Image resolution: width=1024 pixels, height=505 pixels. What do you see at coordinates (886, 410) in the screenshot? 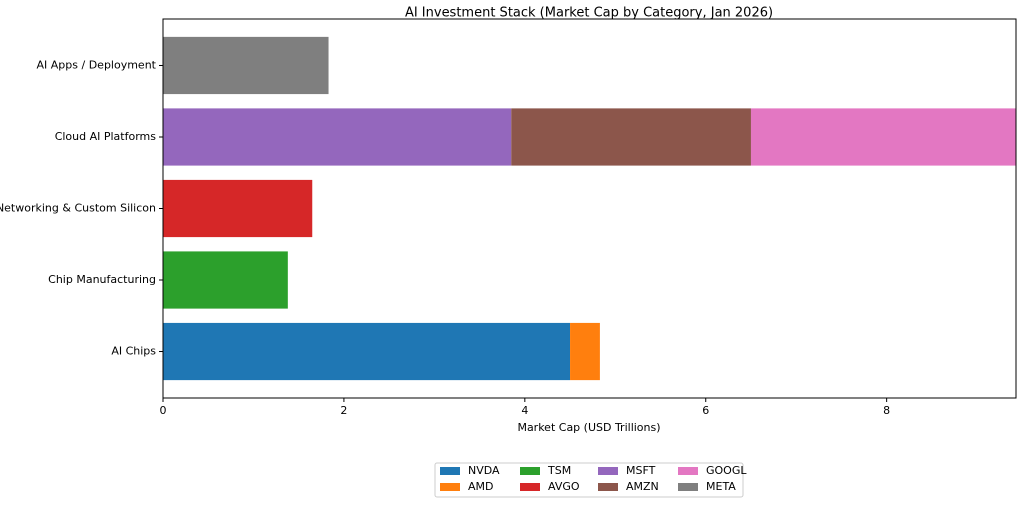
I see `x-tick-label: 8` at bounding box center [886, 410].